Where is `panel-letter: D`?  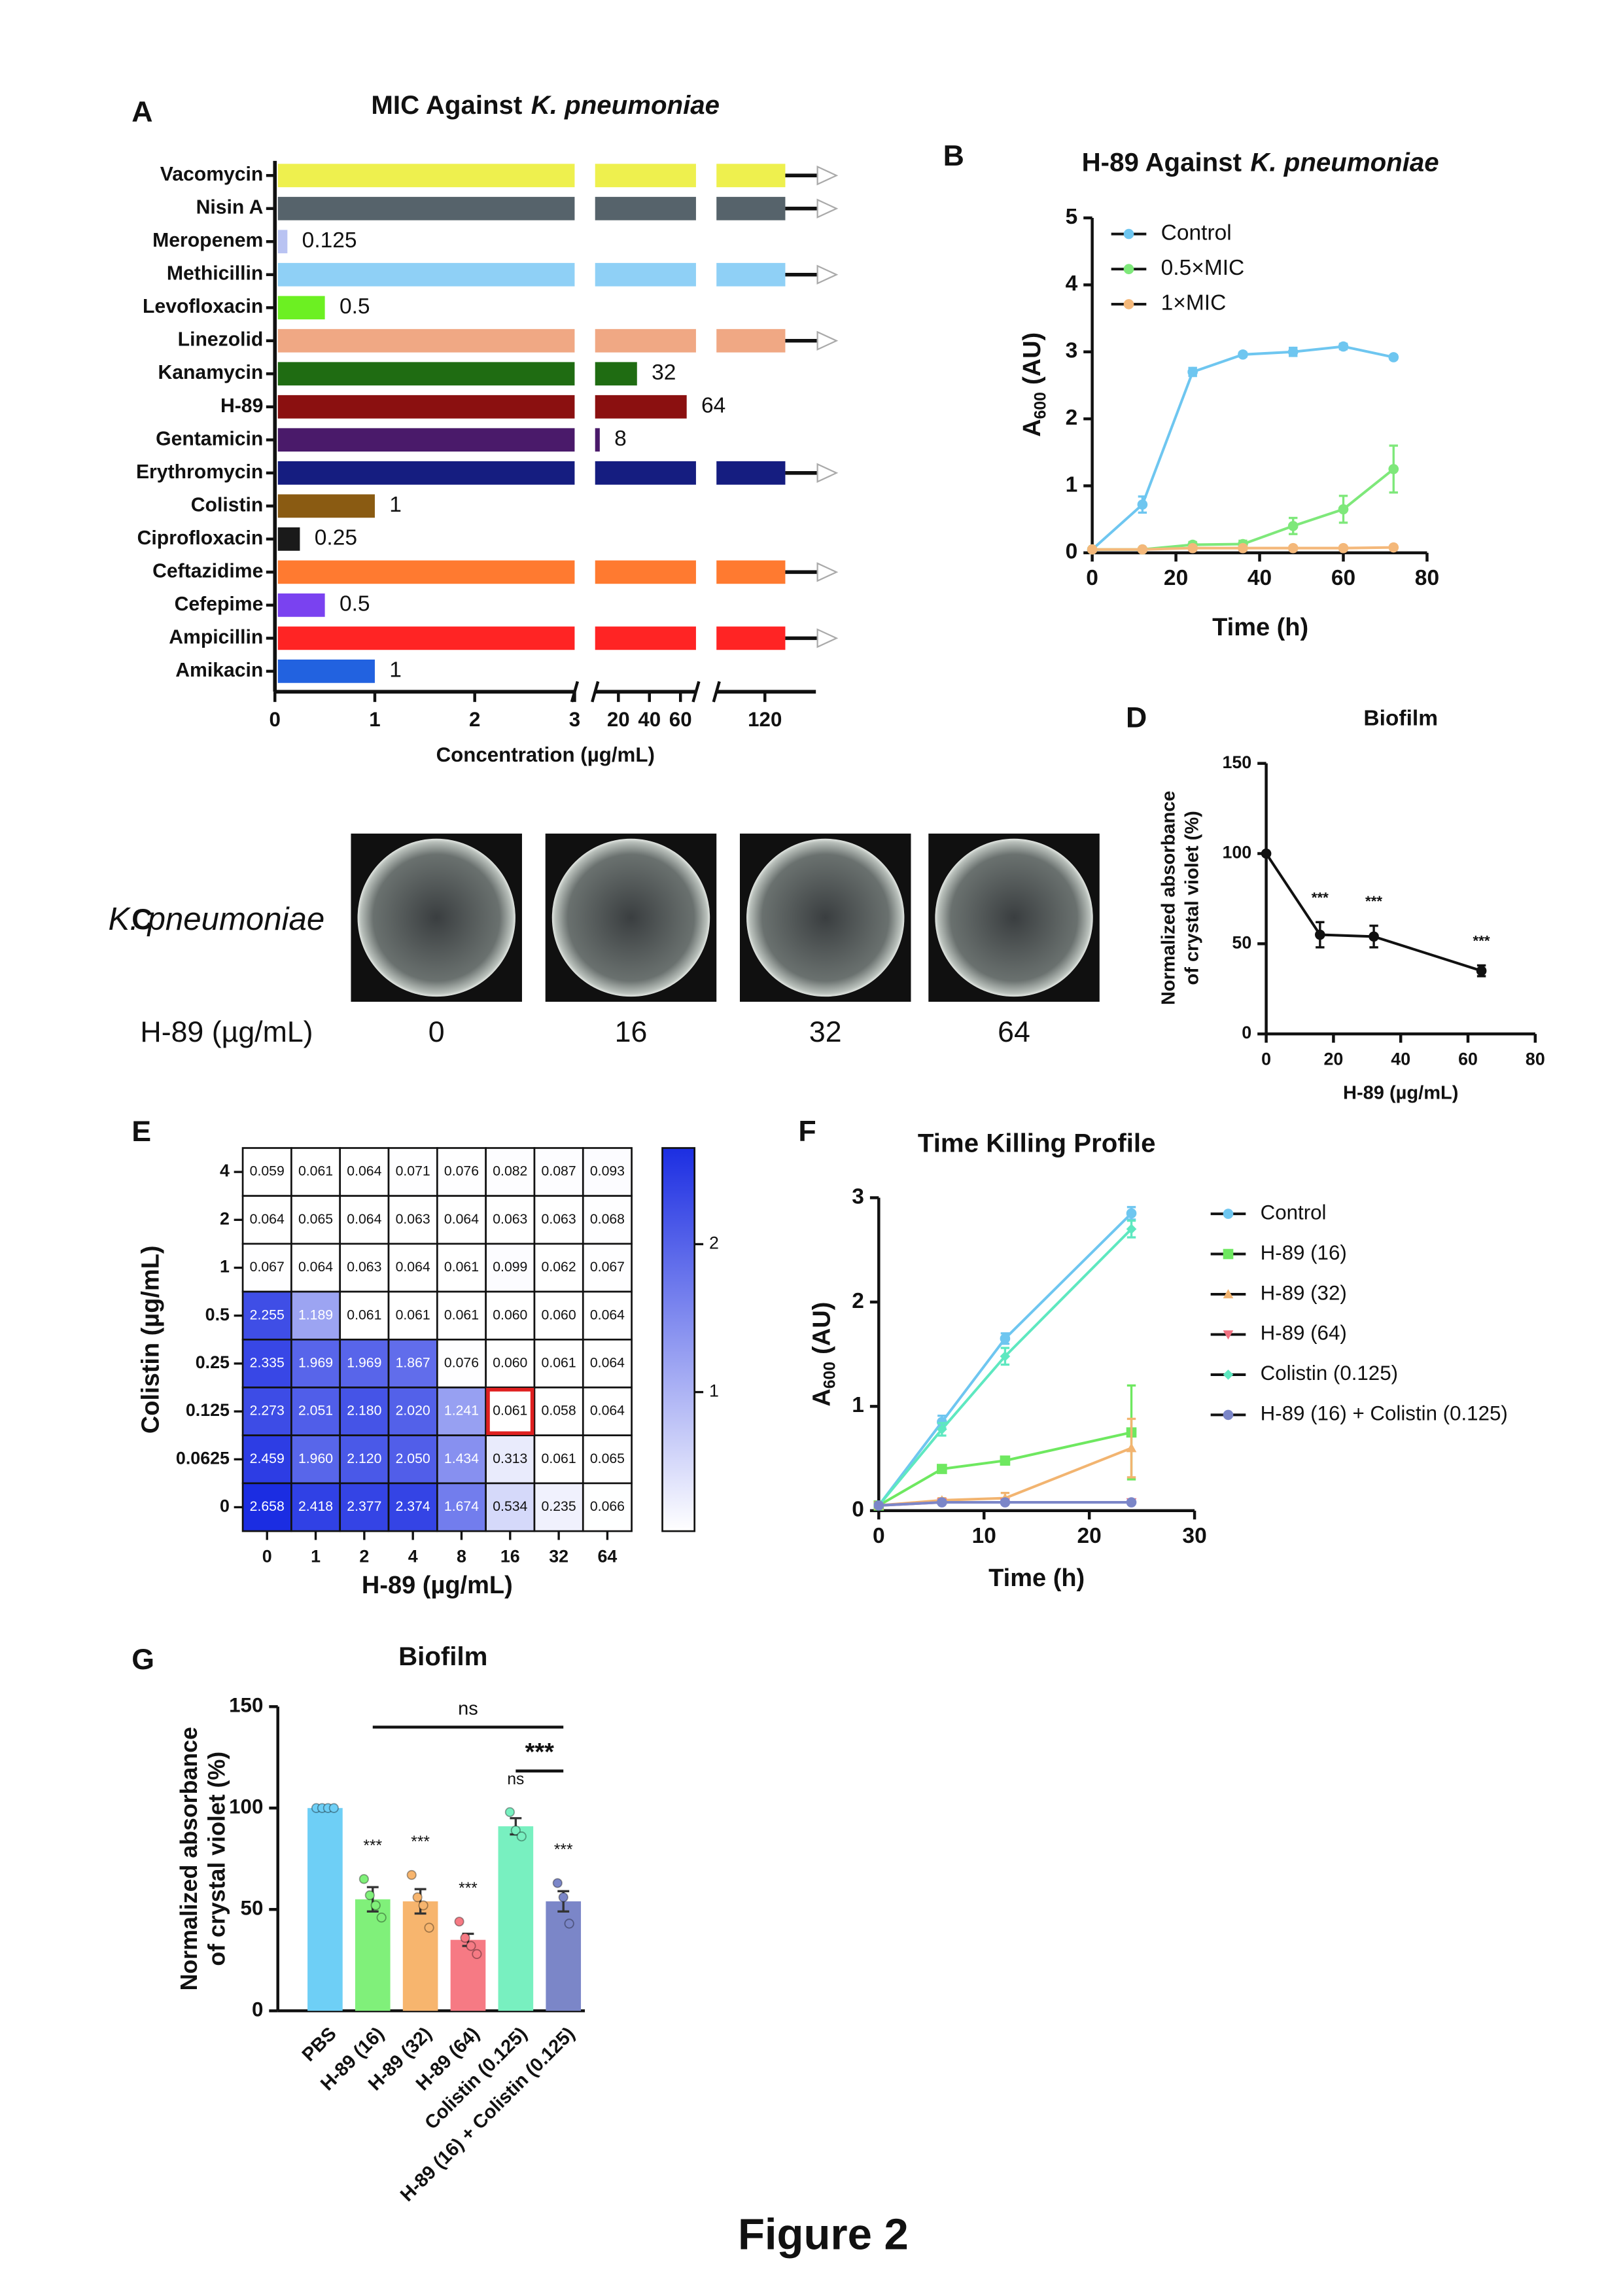 panel-letter: D is located at coordinates (1136, 717).